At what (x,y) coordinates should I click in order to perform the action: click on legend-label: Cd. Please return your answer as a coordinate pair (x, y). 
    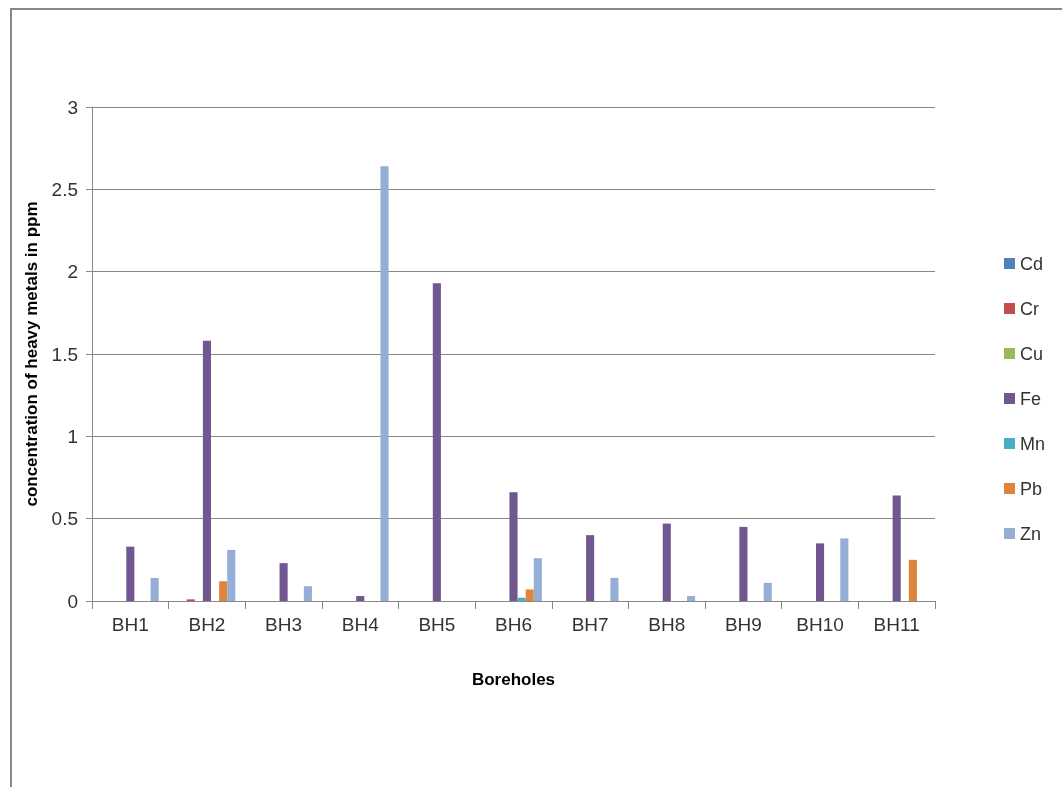
    Looking at the image, I should click on (1032, 263).